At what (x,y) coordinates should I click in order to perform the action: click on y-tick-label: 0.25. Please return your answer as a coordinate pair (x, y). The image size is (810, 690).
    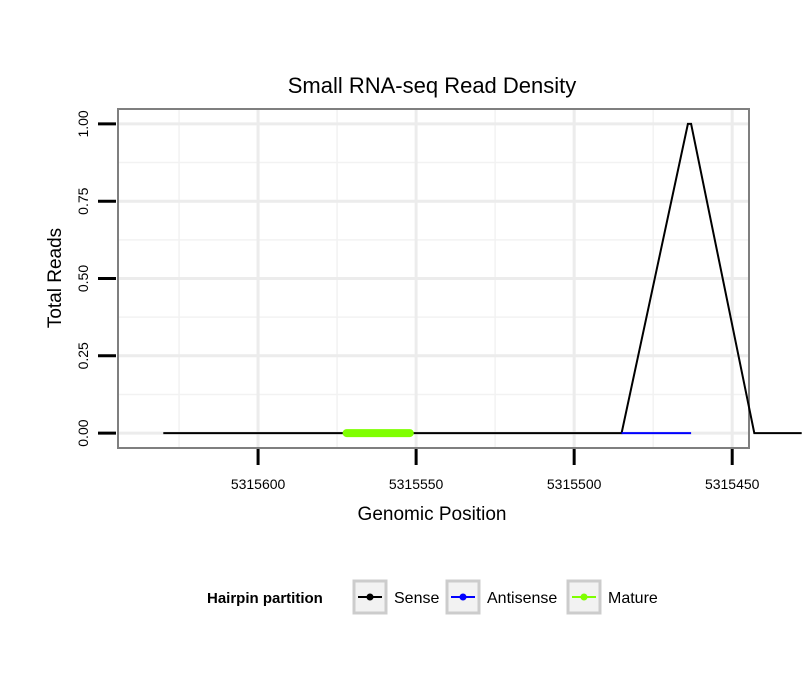
    Looking at the image, I should click on (83, 355).